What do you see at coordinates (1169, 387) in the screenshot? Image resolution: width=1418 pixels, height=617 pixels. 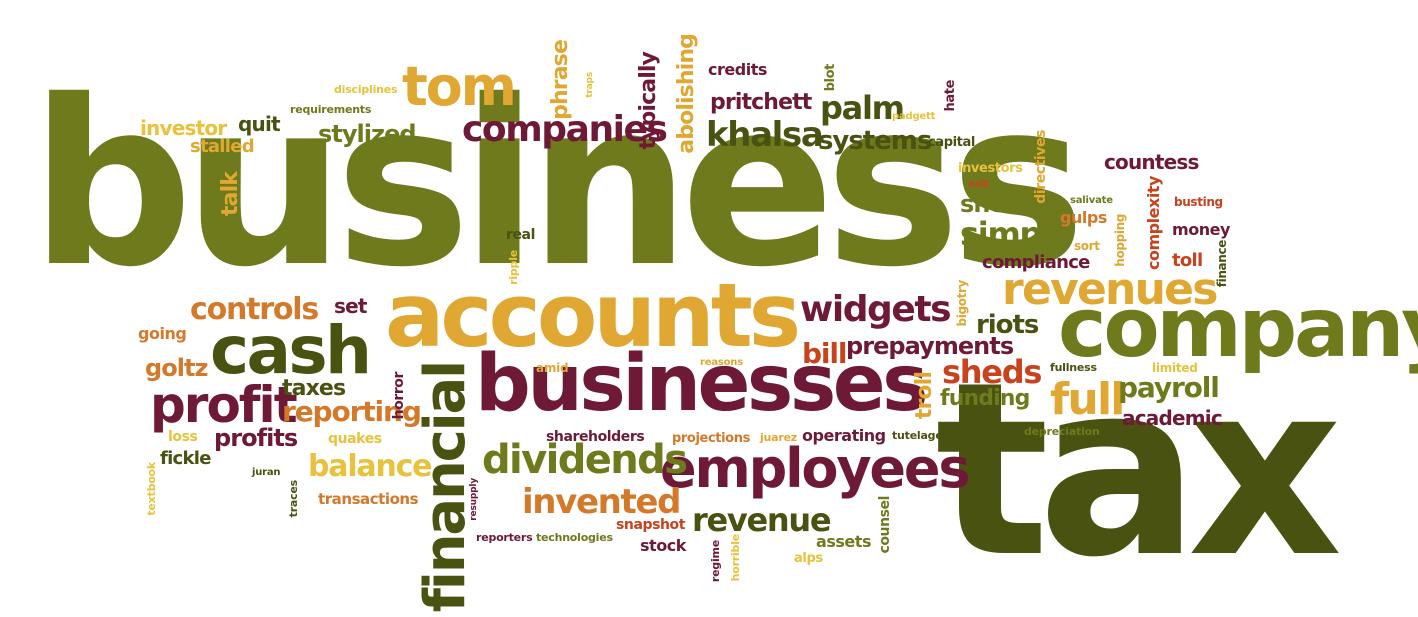 I see `word-payroll: payroll` at bounding box center [1169, 387].